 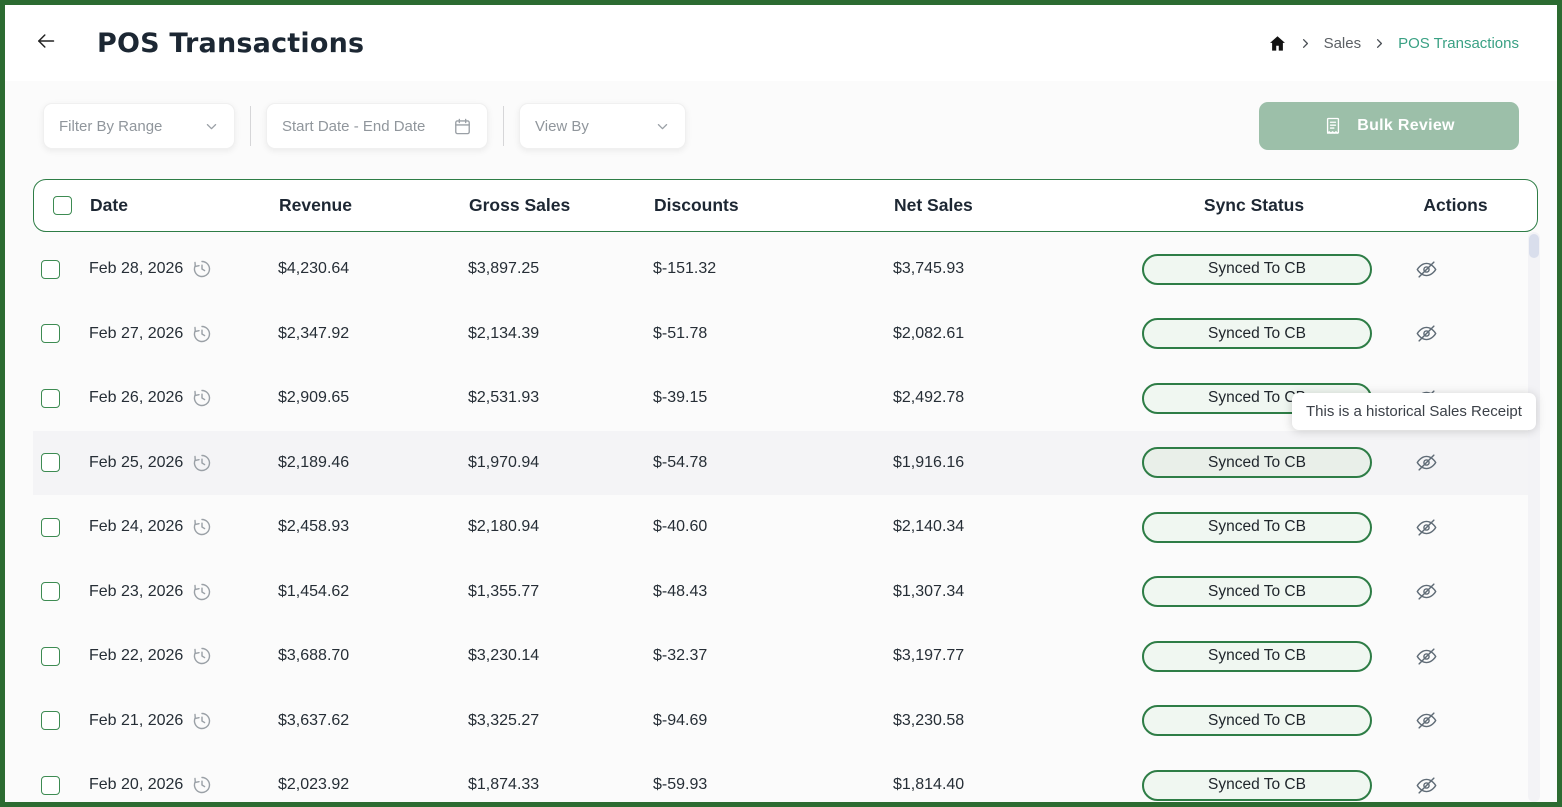 I want to click on breadcrumb-item-pos-transactions: POS Transactions, so click(x=1458, y=43).